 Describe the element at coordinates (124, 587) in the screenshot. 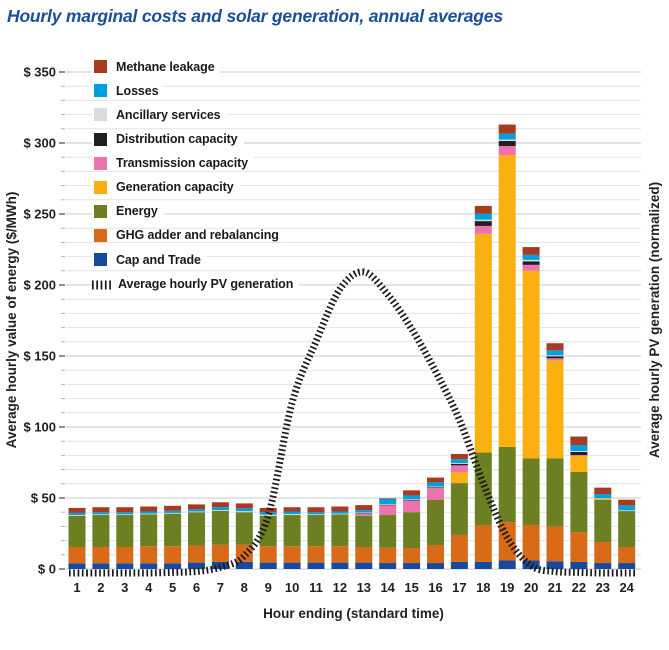

I see `x-tick-label: 3` at that location.